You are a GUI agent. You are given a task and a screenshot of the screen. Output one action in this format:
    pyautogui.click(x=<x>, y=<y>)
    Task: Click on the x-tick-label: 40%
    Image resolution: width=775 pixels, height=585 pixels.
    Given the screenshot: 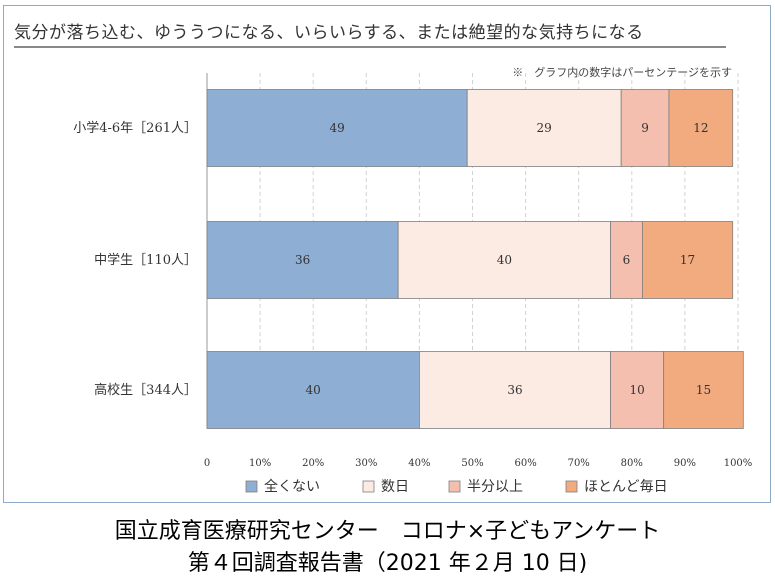 What is the action you would take?
    pyautogui.click(x=419, y=463)
    